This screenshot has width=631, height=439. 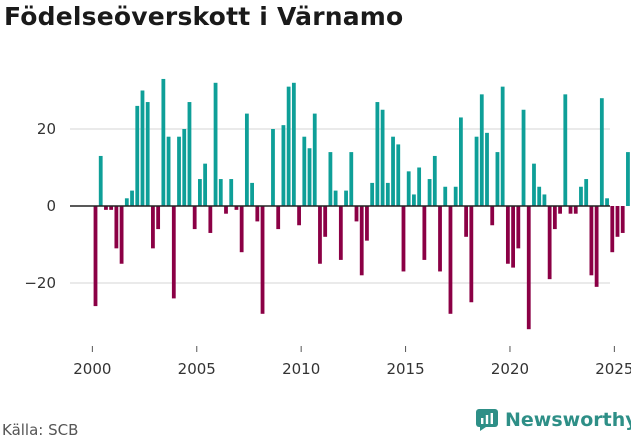 What do you see at coordinates (204, 16) in the screenshot?
I see `chart-title: Födelseöverskott i Värnamo` at bounding box center [204, 16].